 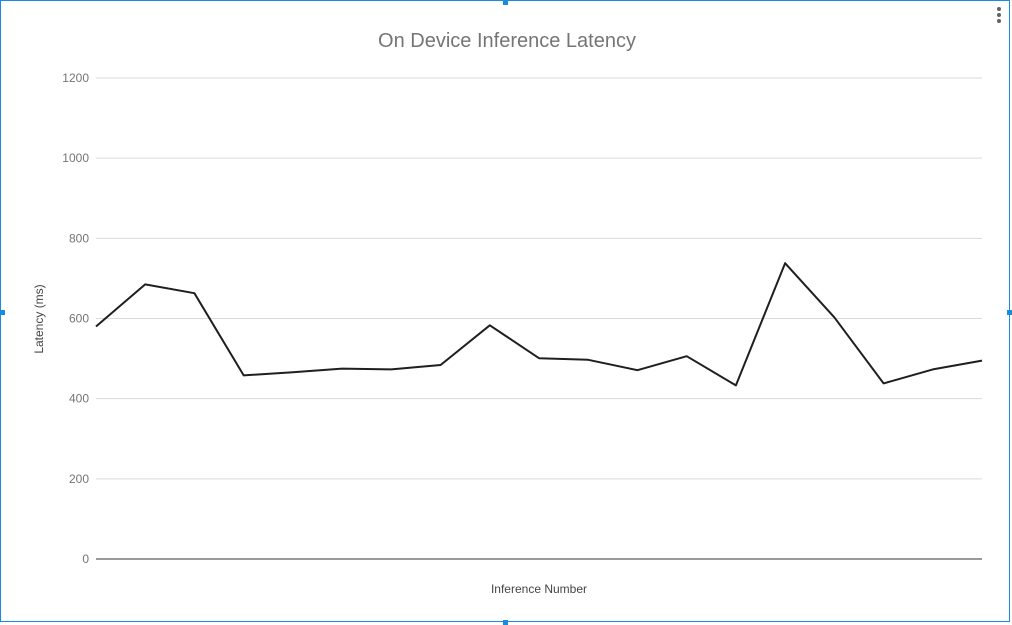 I want to click on resize-handle-left, so click(x=2, y=312).